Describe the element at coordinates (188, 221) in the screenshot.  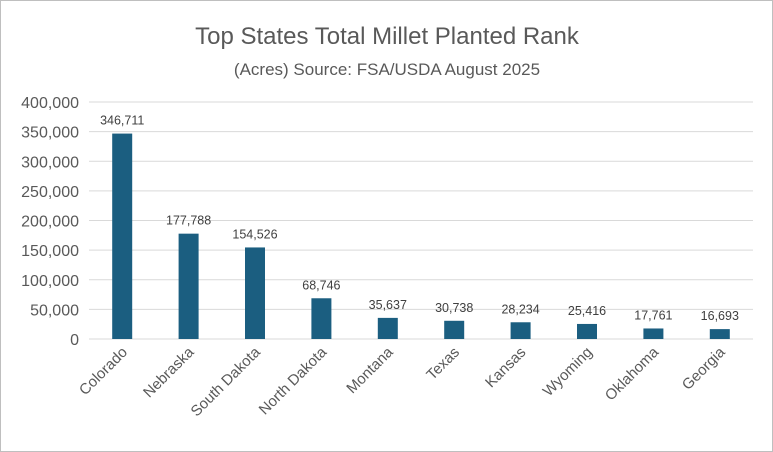
I see `data-label: 177,788` at that location.